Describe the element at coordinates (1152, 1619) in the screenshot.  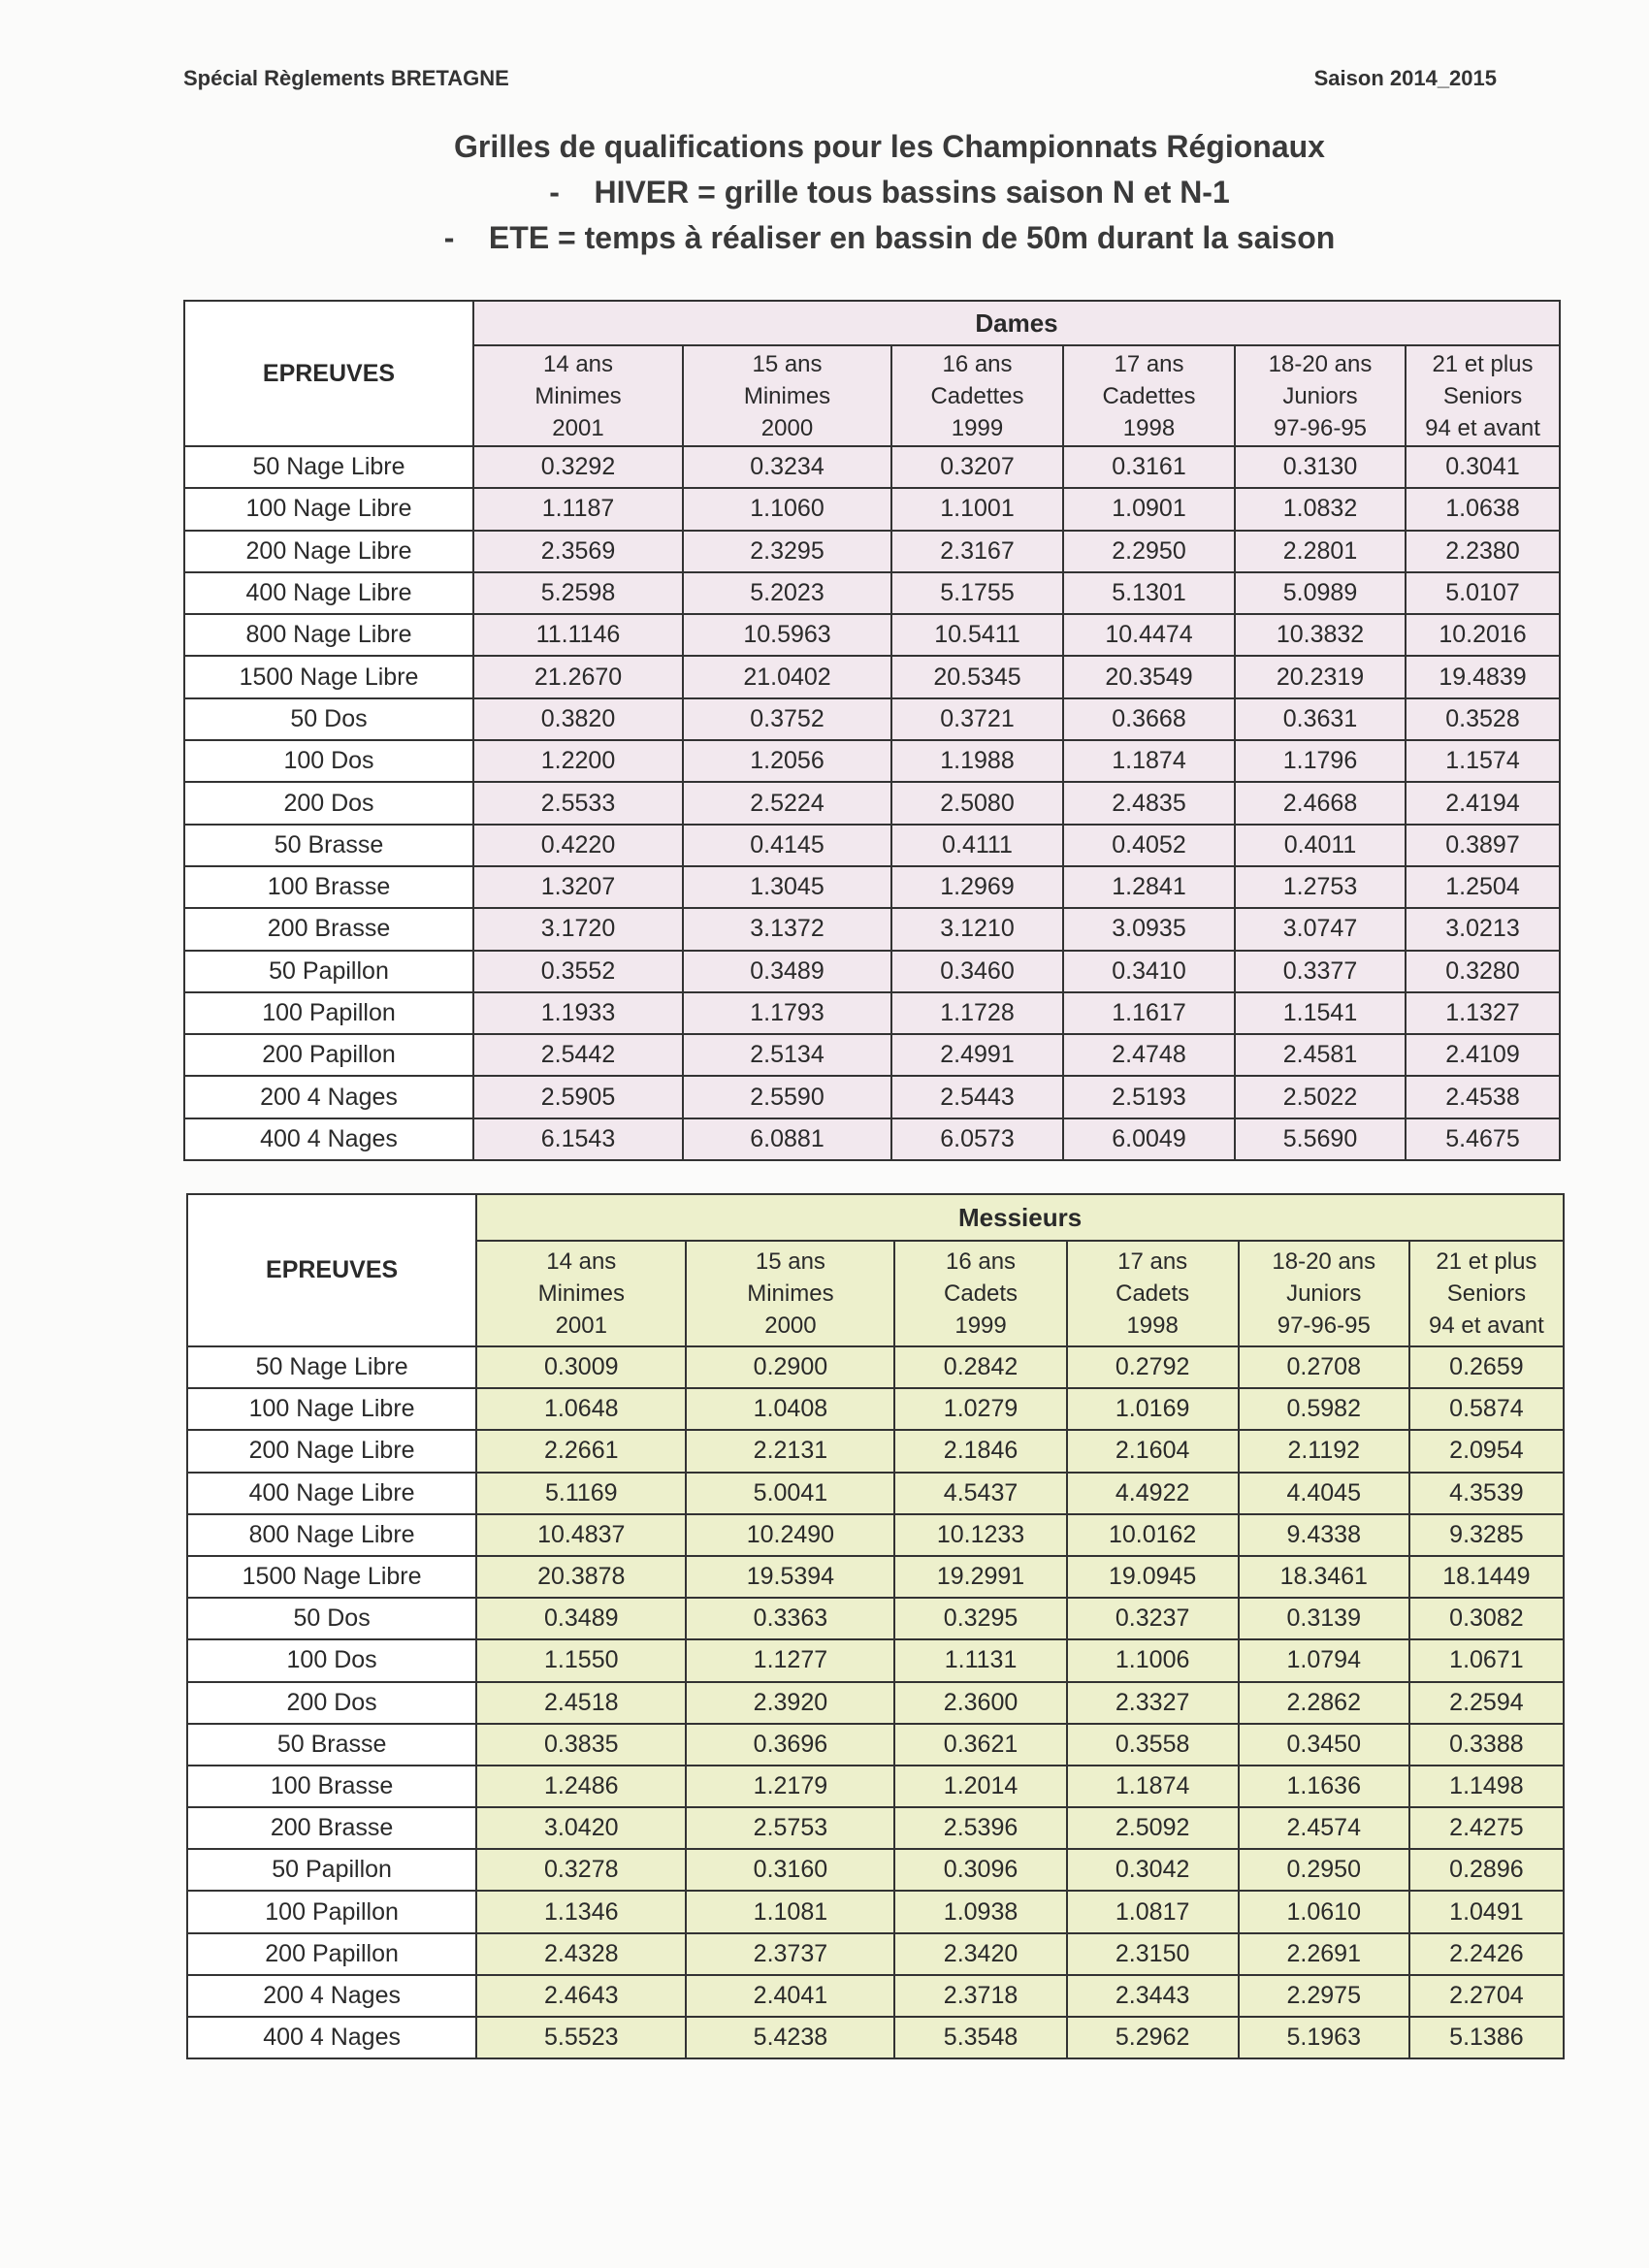
I see `time-cell: 0.3237` at that location.